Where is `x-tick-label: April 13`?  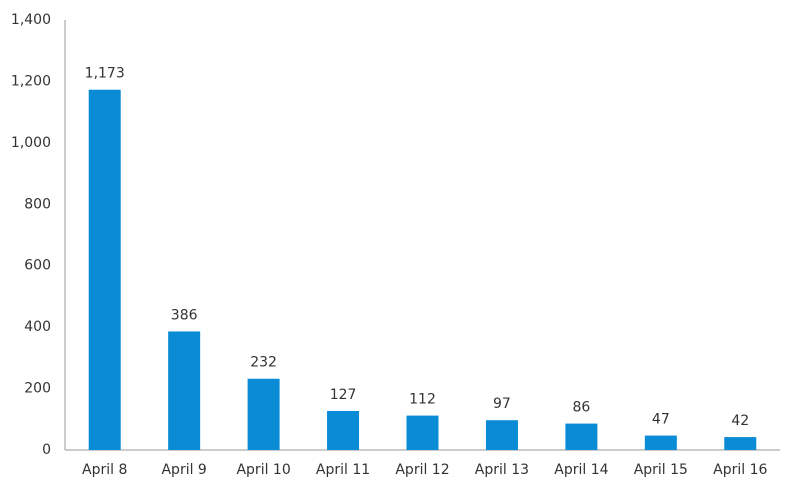
x-tick-label: April 13 is located at coordinates (502, 470).